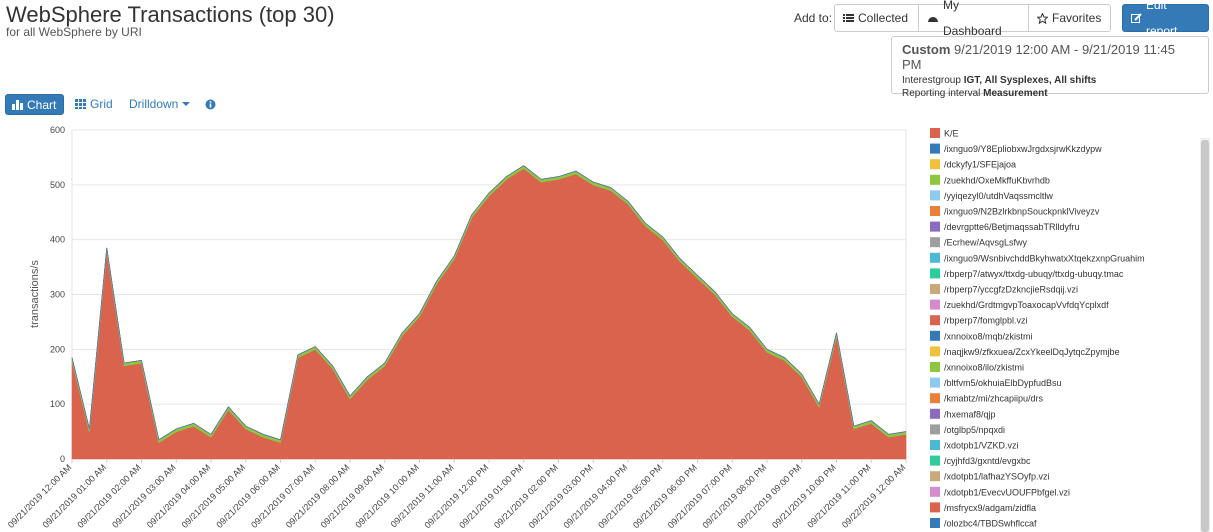 This screenshot has width=1213, height=532. I want to click on legend-item: /xnnoixo8/mqb/zkistmi, so click(981, 336).